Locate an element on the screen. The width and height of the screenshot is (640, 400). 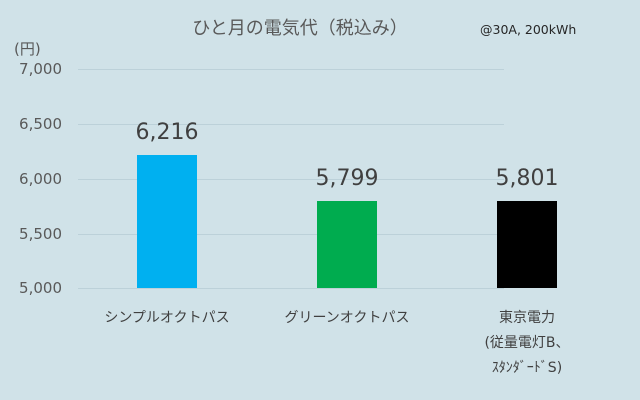
chart-title: ひと月の電気代（税込み） is located at coordinates (300, 28).